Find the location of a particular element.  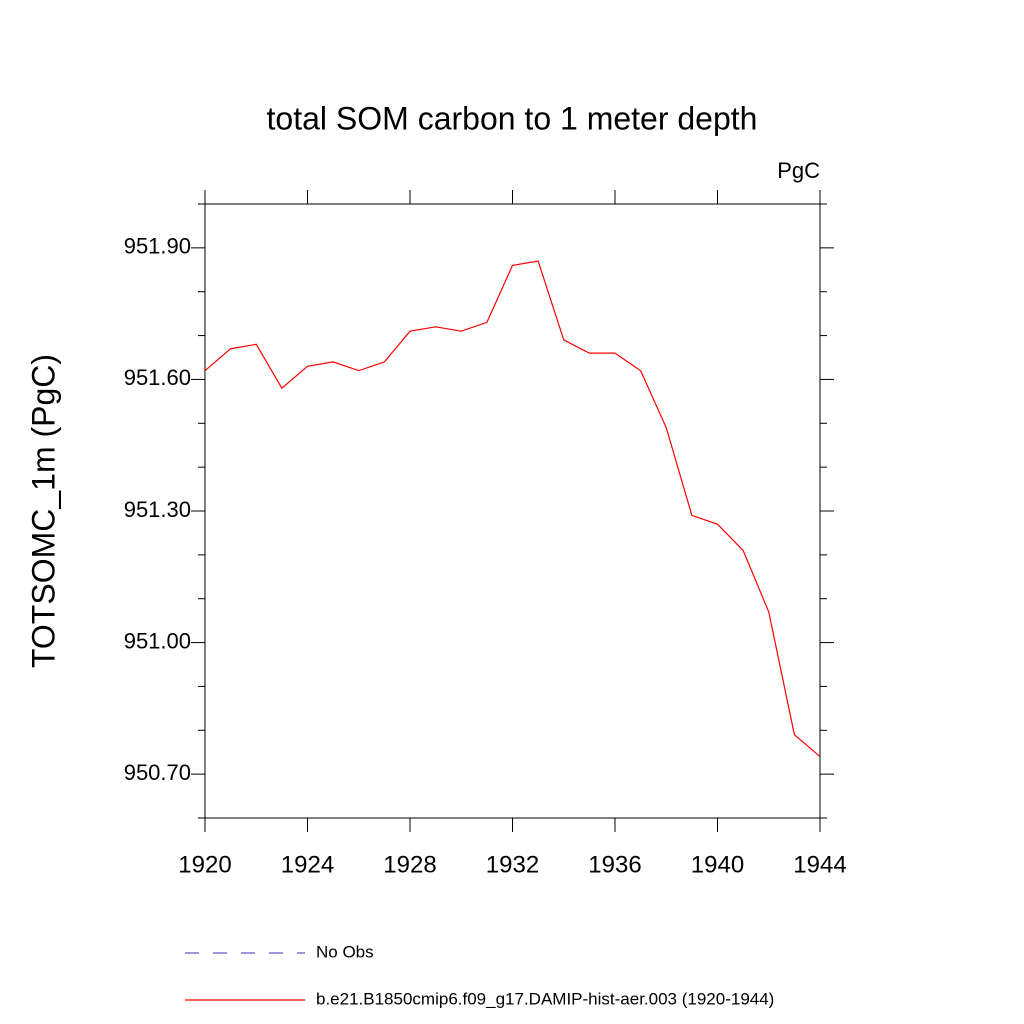

y-tick-label: 951.60 is located at coordinates (157, 377).